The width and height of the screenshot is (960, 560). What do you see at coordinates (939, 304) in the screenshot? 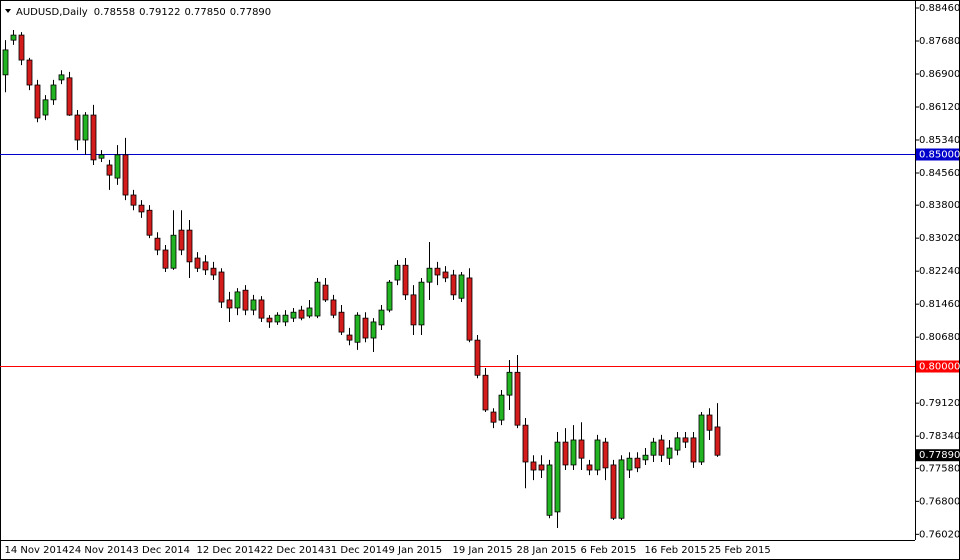
I see `y-tick-label: 0.81460` at bounding box center [939, 304].